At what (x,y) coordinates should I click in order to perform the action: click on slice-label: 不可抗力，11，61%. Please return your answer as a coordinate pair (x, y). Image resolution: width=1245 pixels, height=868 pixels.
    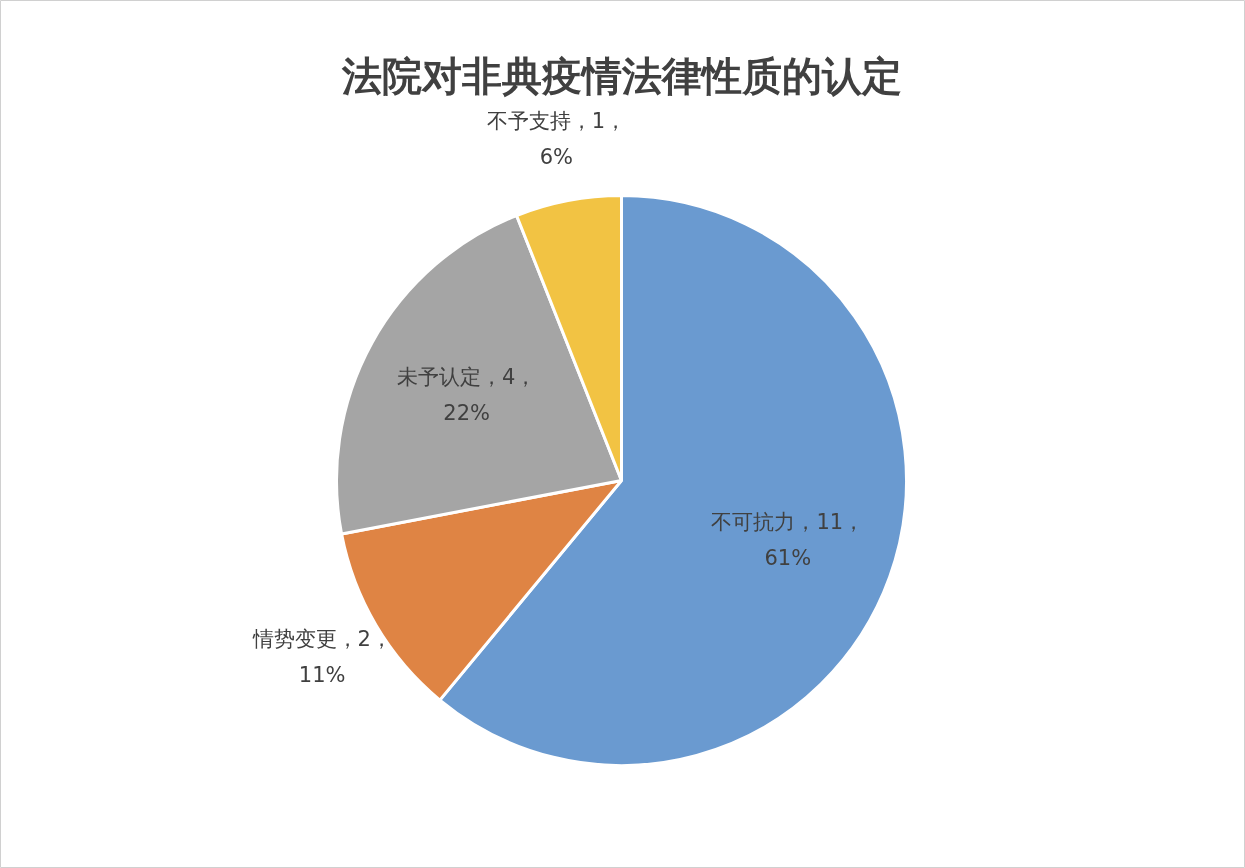
    Looking at the image, I should click on (788, 540).